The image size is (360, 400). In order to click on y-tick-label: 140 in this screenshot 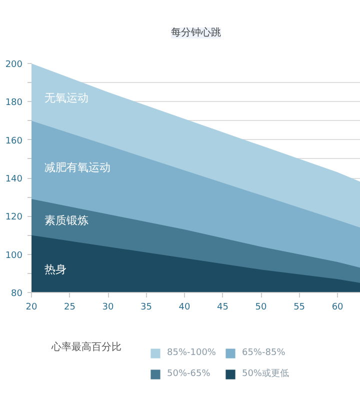, I will do `click(14, 179)`.